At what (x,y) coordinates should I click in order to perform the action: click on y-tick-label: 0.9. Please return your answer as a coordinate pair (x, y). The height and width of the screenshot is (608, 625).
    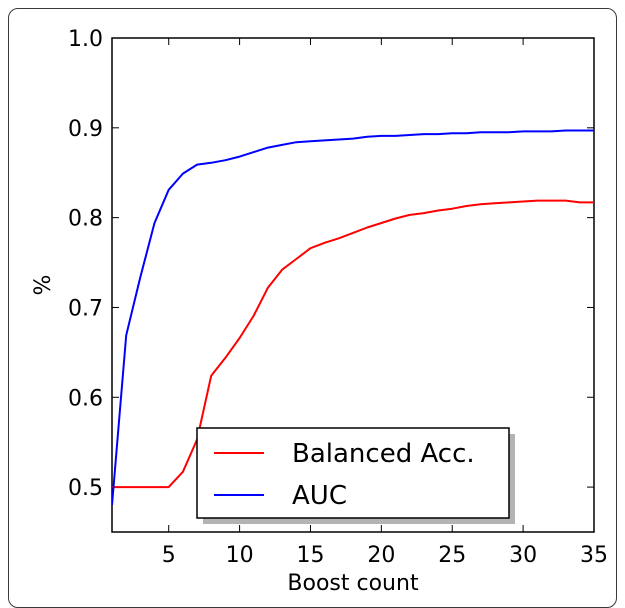
    Looking at the image, I should click on (85, 129).